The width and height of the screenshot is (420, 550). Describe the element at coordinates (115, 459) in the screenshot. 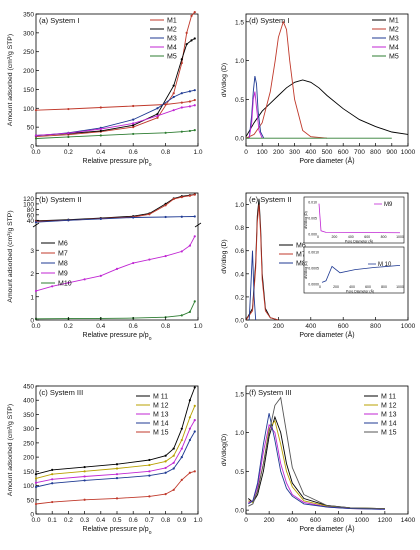

I see `series-line-m14` at that location.